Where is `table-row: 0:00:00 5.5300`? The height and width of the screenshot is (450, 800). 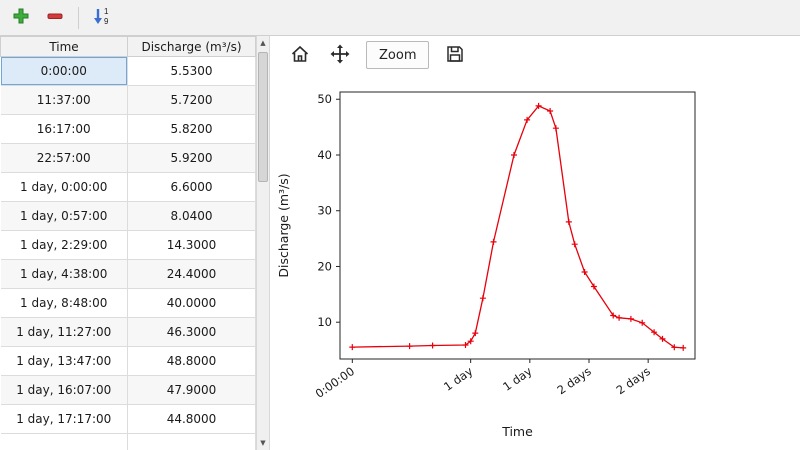
table-row: 0:00:00 5.5300 is located at coordinates (128, 71).